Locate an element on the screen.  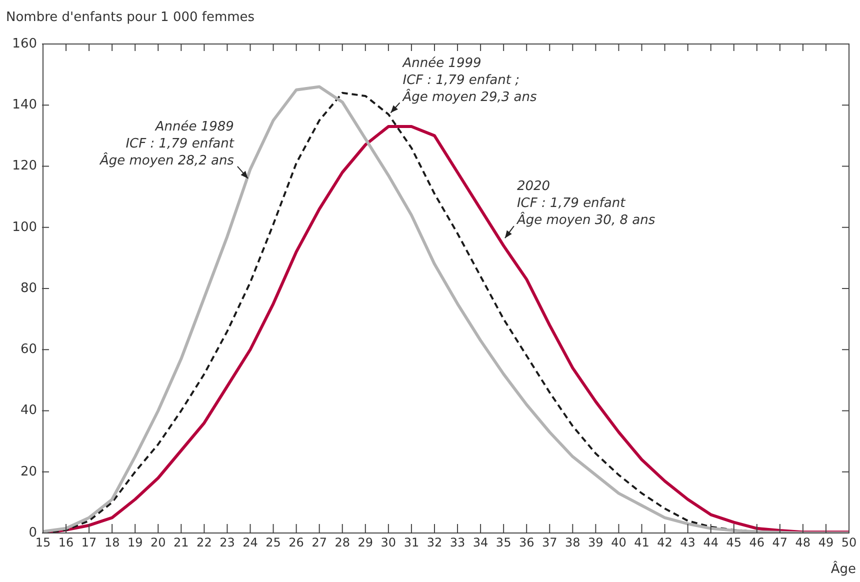
x-tick-label: 20 is located at coordinates (158, 542).